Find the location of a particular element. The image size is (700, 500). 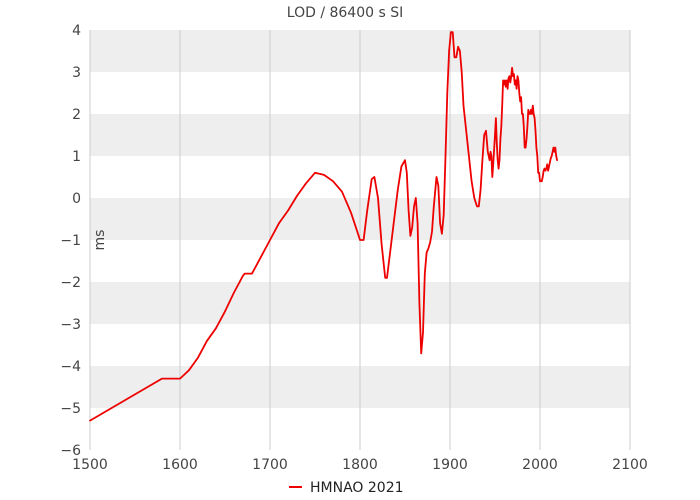

x-tick-label: 1900 is located at coordinates (450, 465).